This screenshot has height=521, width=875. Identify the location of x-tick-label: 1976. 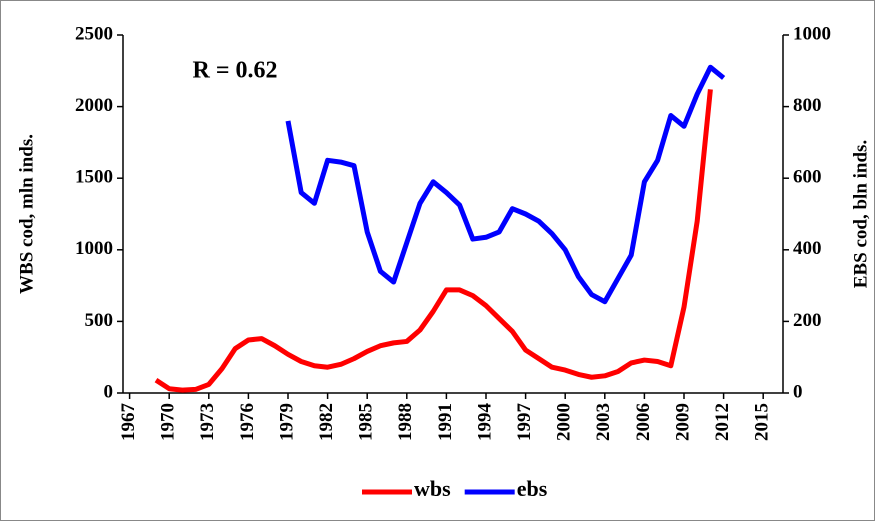
(247, 422).